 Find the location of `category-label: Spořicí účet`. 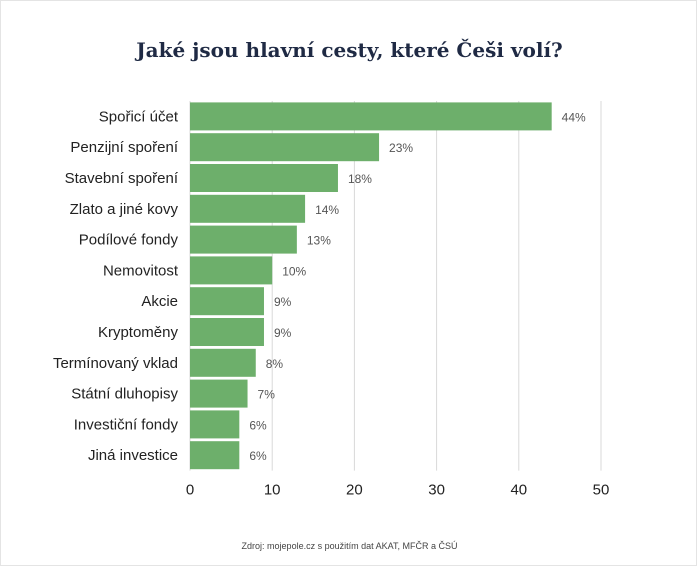

category-label: Spořicí účet is located at coordinates (139, 116).